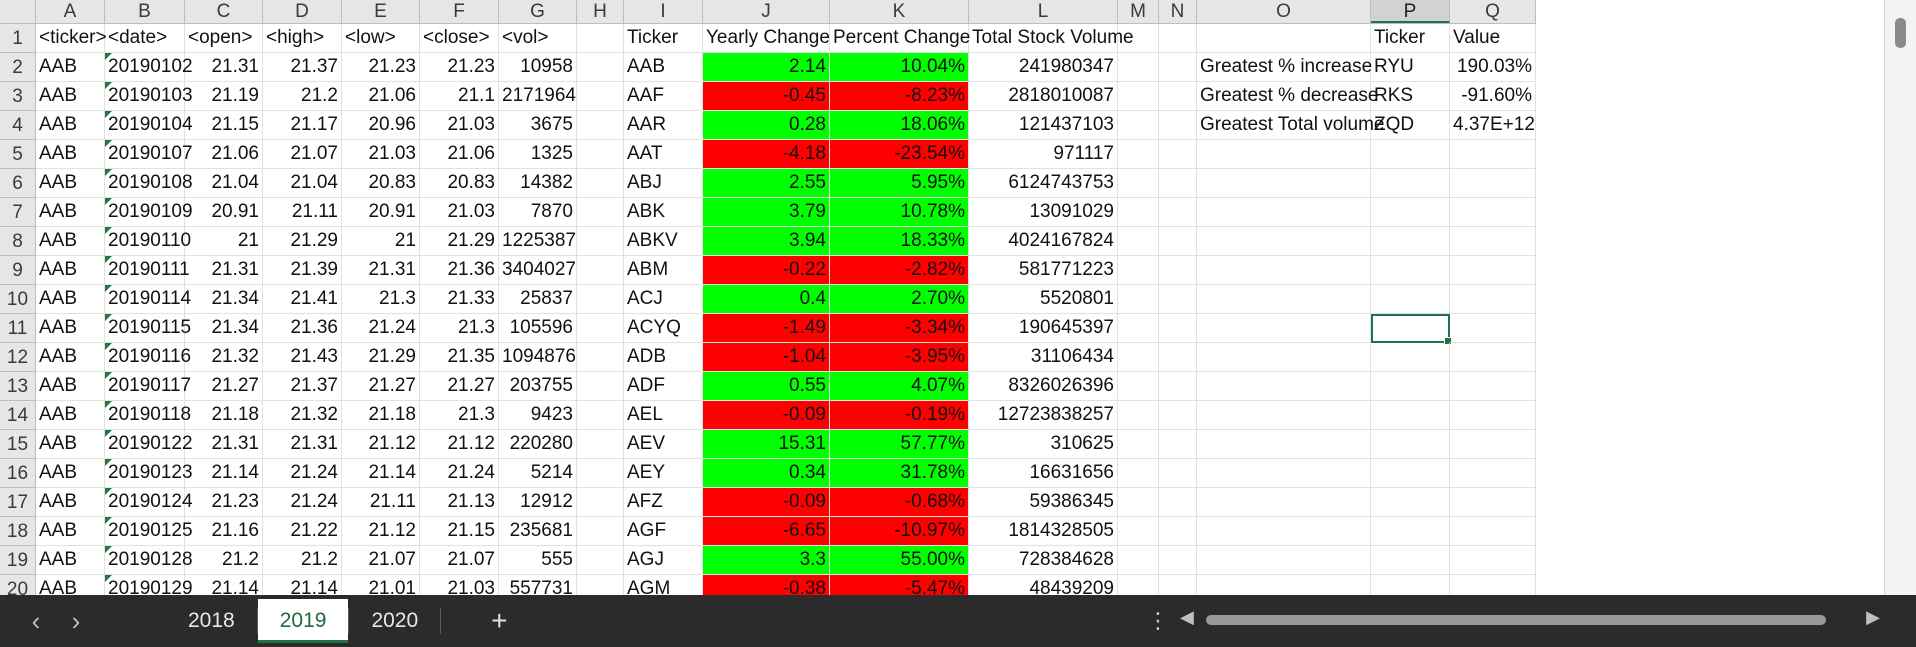 The image size is (1916, 647). Describe the element at coordinates (18, 502) in the screenshot. I see `row-header: 17` at that location.